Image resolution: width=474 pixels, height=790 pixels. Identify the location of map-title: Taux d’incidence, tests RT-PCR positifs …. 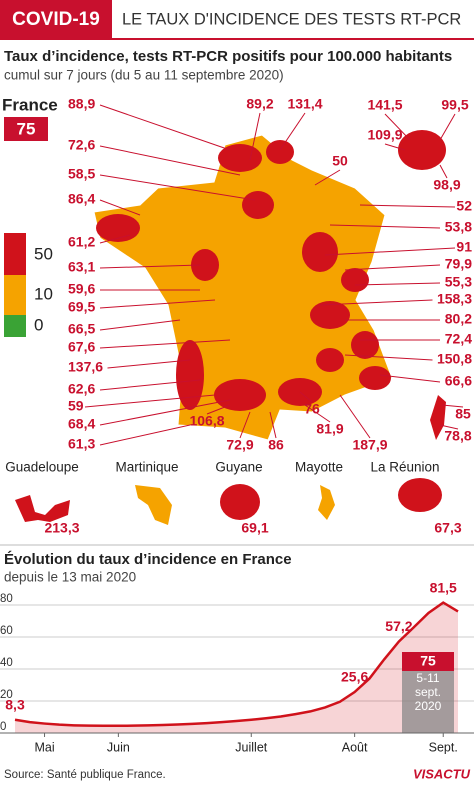
(228, 56).